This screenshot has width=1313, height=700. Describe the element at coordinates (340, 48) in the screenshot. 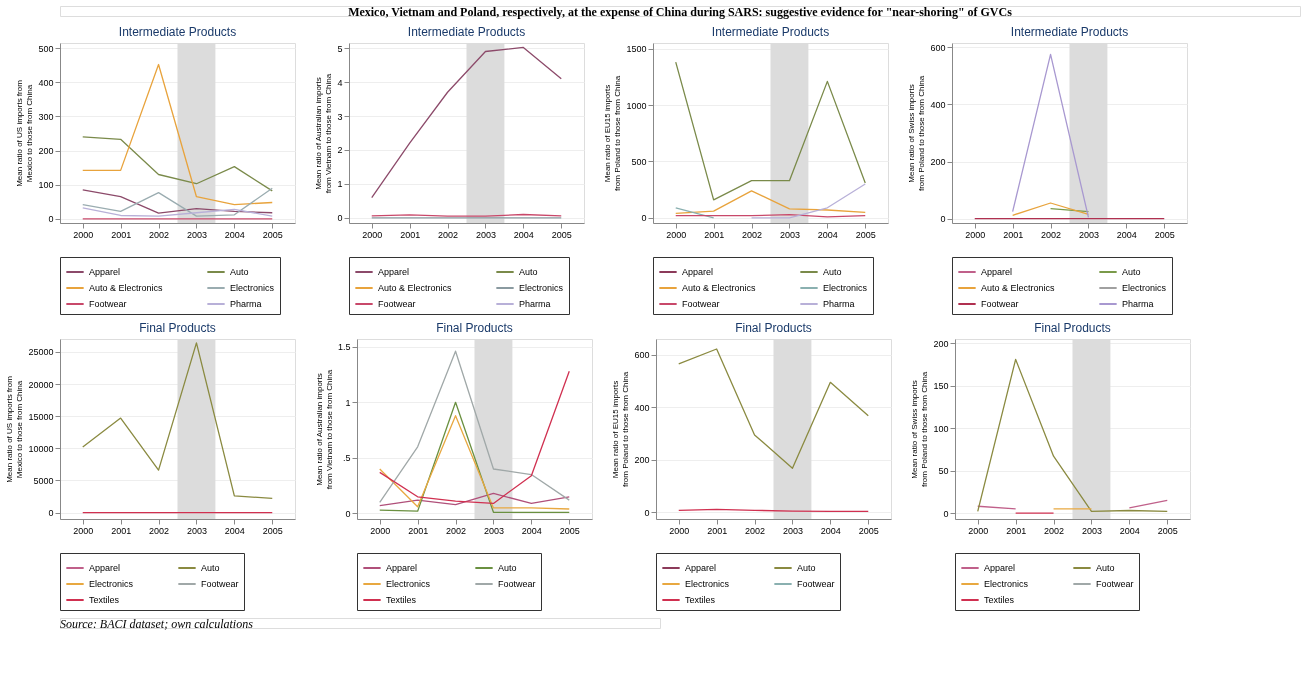

I see `y-tick-label: 5` at that location.